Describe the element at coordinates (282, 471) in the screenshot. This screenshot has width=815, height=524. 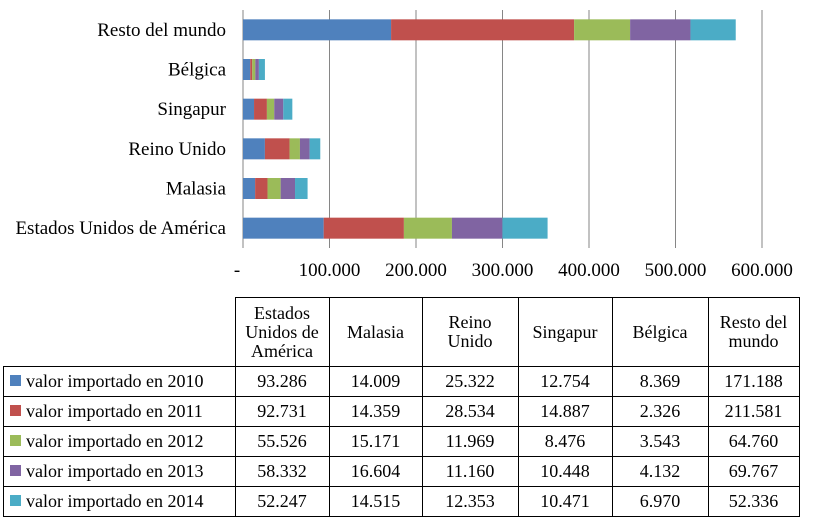
I see `data-cell: 58.332` at that location.